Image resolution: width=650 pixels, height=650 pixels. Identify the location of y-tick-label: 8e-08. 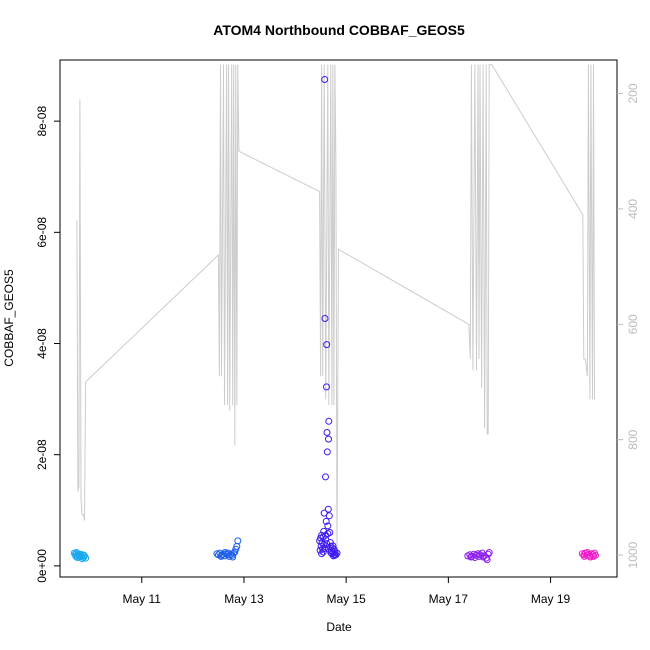
(42, 121).